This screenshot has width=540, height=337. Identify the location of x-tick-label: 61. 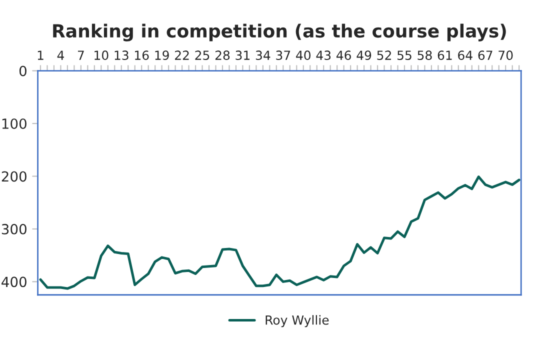
(445, 55).